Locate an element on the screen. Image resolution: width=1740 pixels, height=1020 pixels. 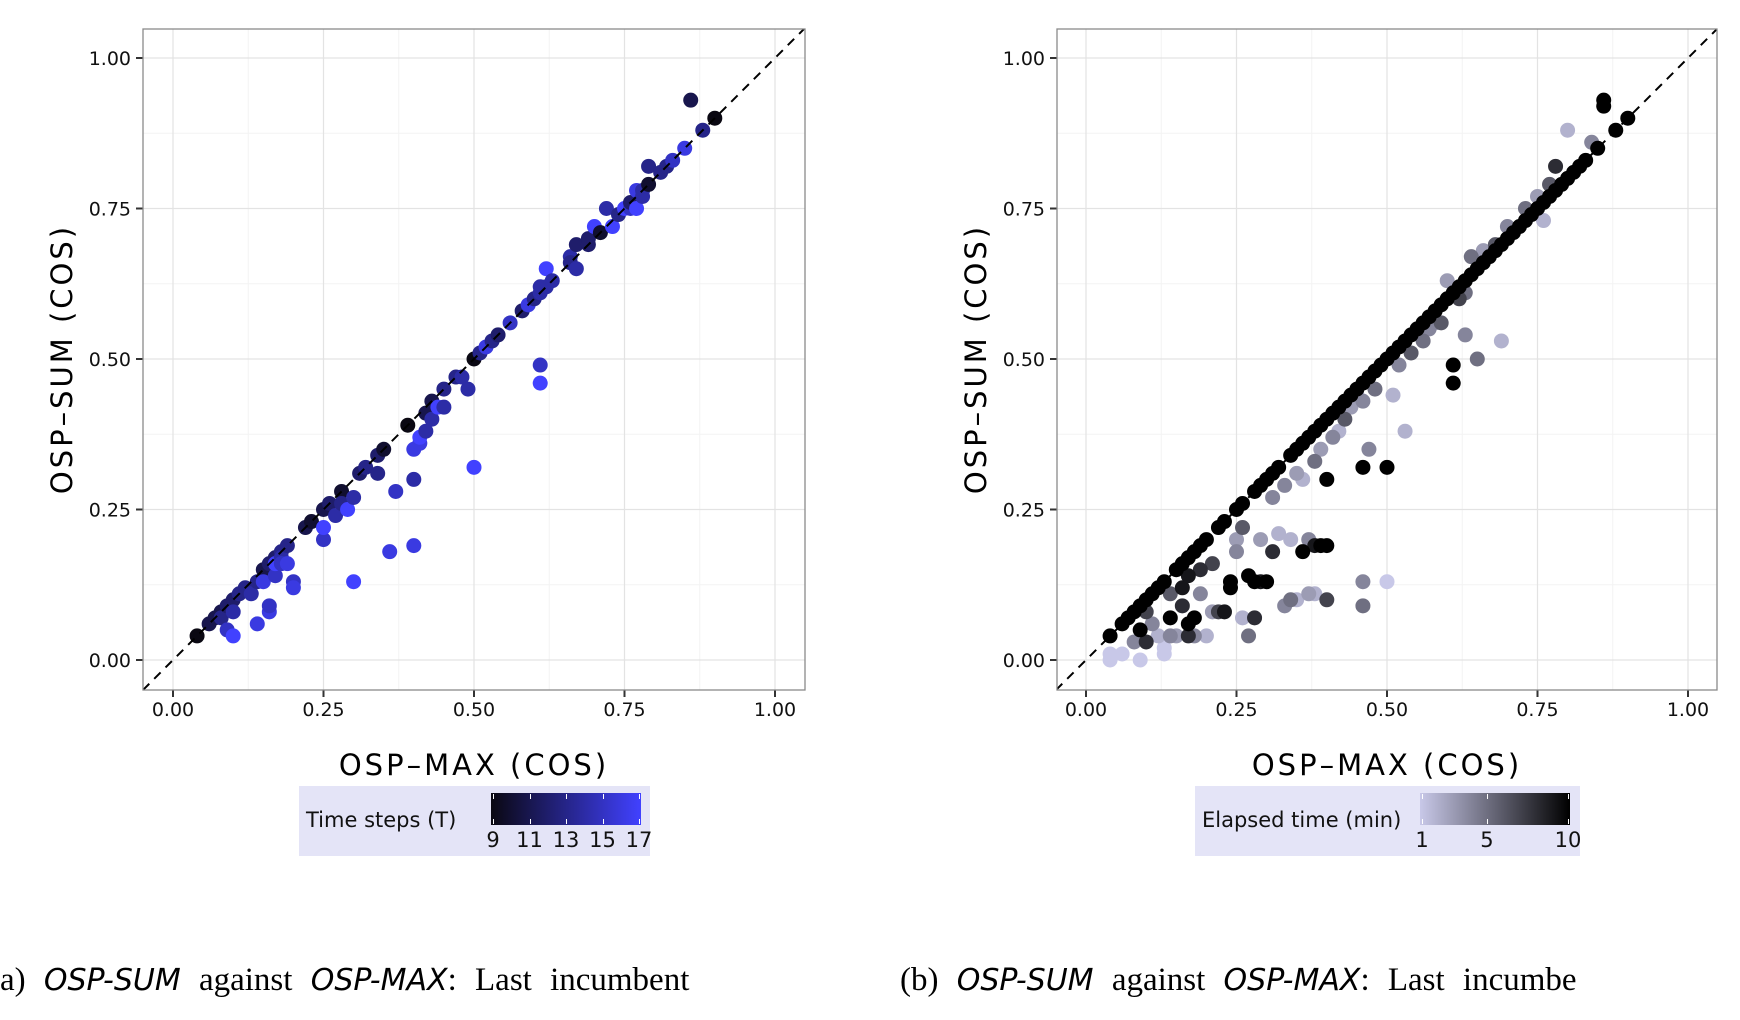
colorbar-tick-label: 11 is located at coordinates (529, 840).